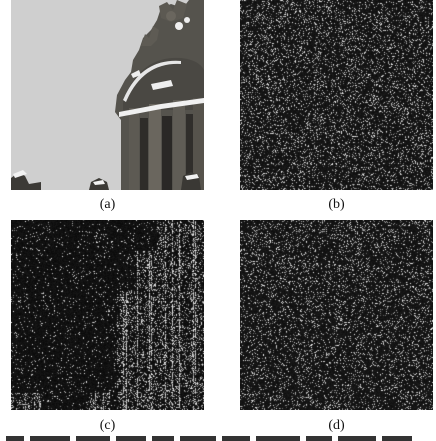  I want to click on panel-c-caption: (c), so click(107, 425).